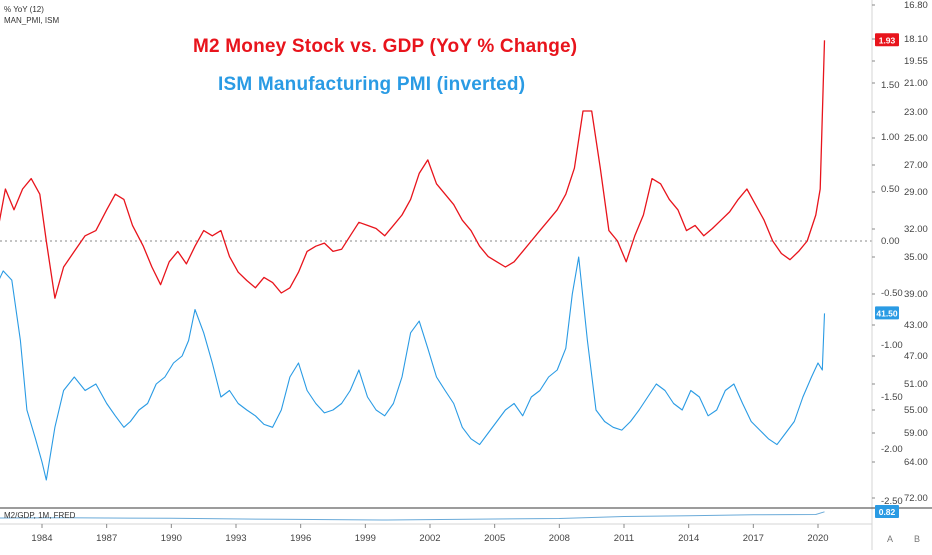 This screenshot has height=555, width=932. What do you see at coordinates (24, 9) in the screenshot?
I see `indicator-legend-yoy: % YoY (12)` at bounding box center [24, 9].